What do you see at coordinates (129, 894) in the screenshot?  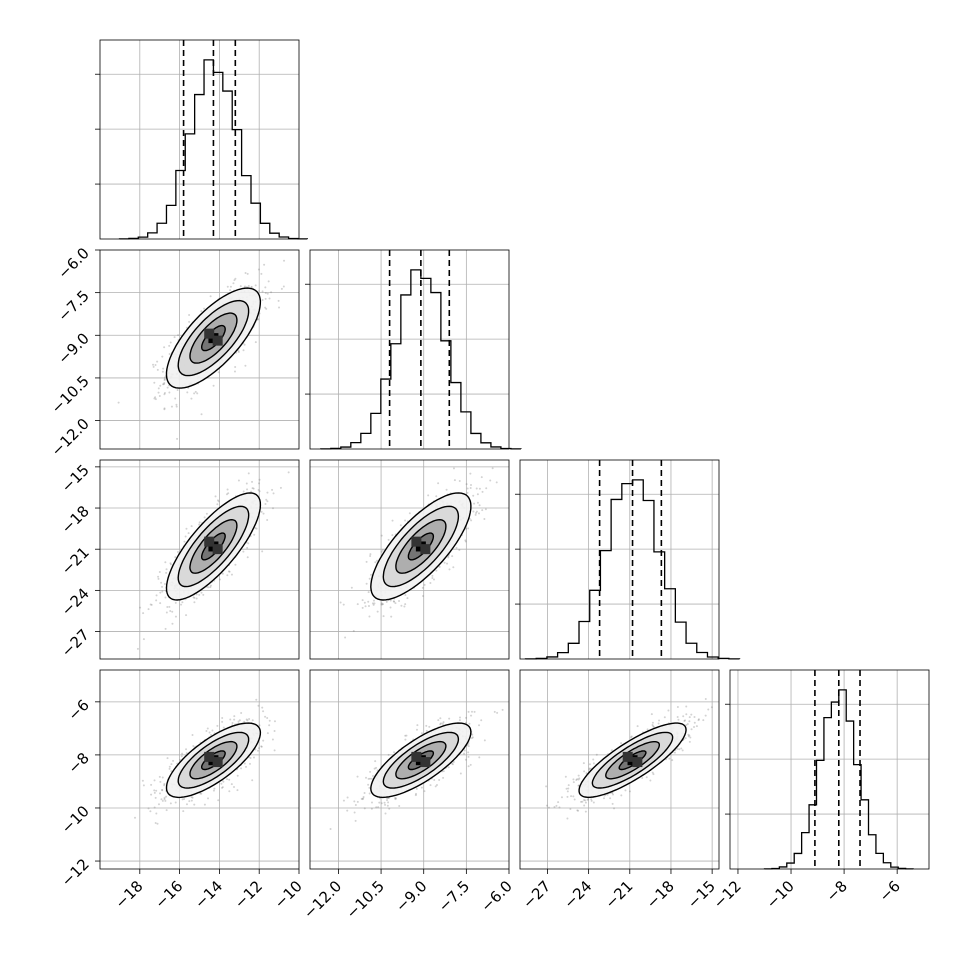 I see `x-tick-label-0-0: −18` at bounding box center [129, 894].